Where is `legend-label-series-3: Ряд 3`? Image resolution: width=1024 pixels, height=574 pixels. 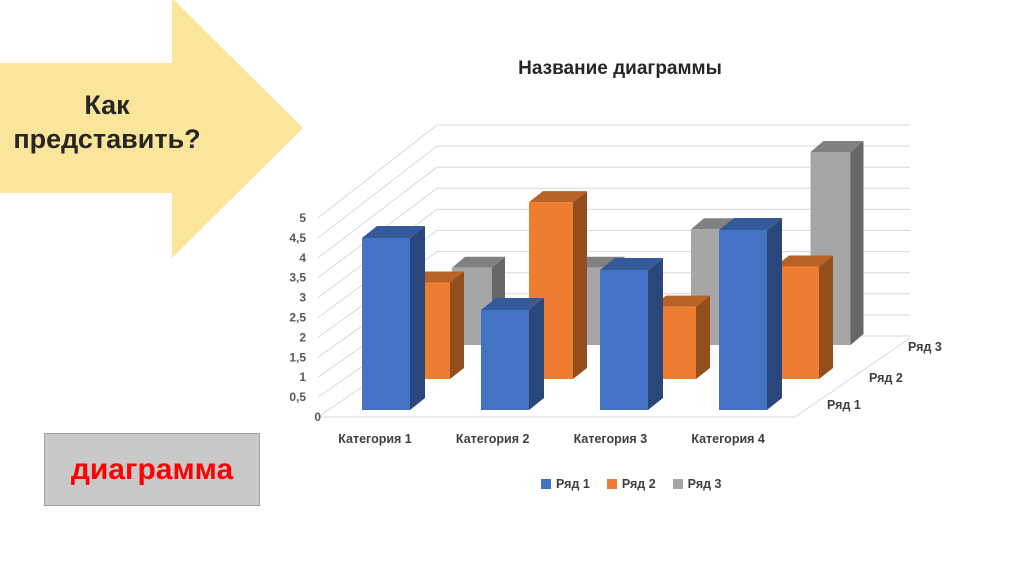
legend-label-series-3: Ряд 3 is located at coordinates (704, 484).